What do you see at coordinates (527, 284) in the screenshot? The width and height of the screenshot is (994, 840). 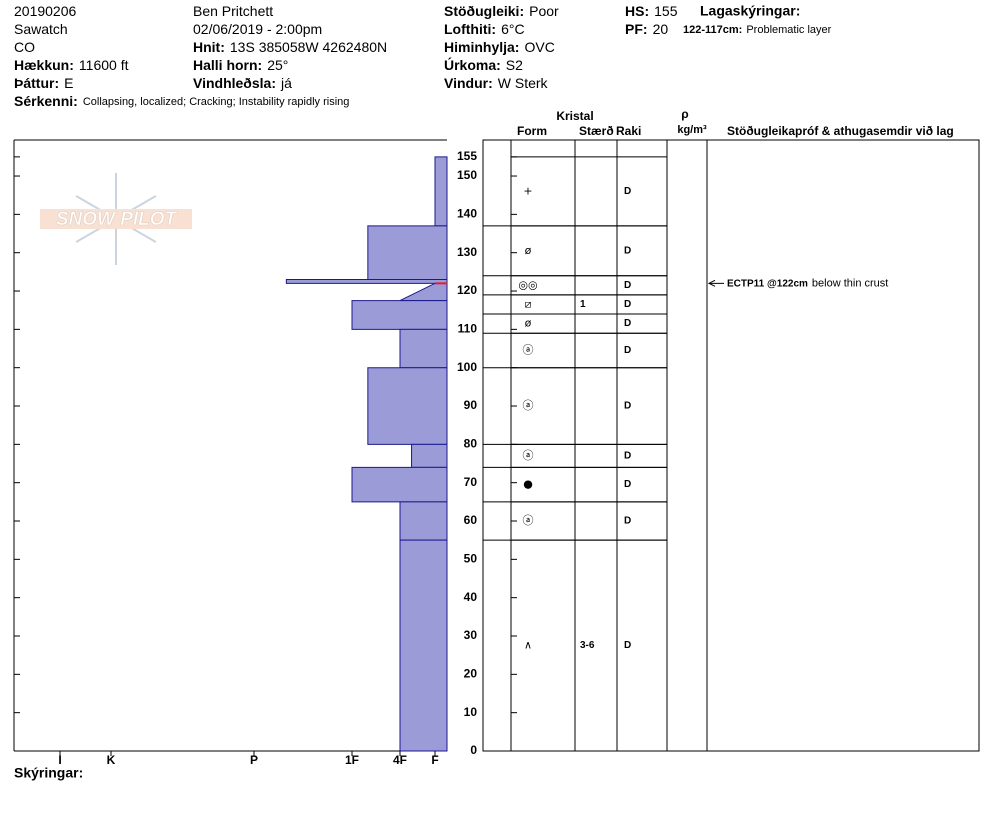 I see `grain-form: ◎◎` at bounding box center [527, 284].